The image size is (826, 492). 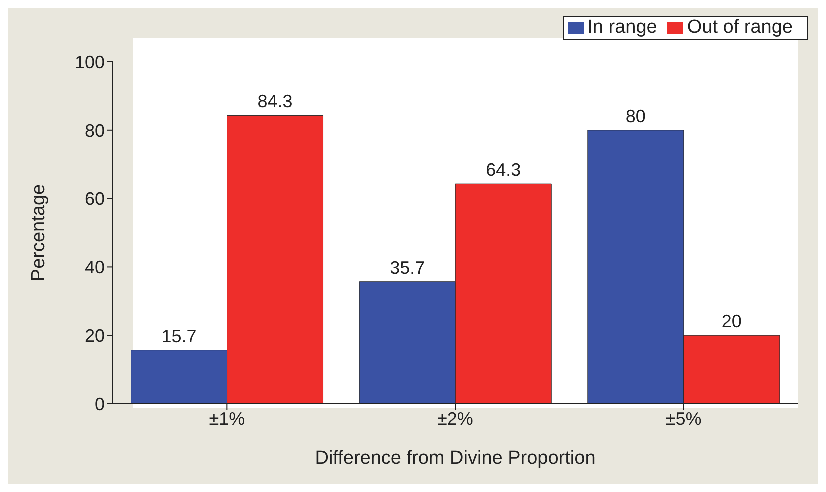 What do you see at coordinates (94, 268) in the screenshot?
I see `y-tick-label: 40` at bounding box center [94, 268].